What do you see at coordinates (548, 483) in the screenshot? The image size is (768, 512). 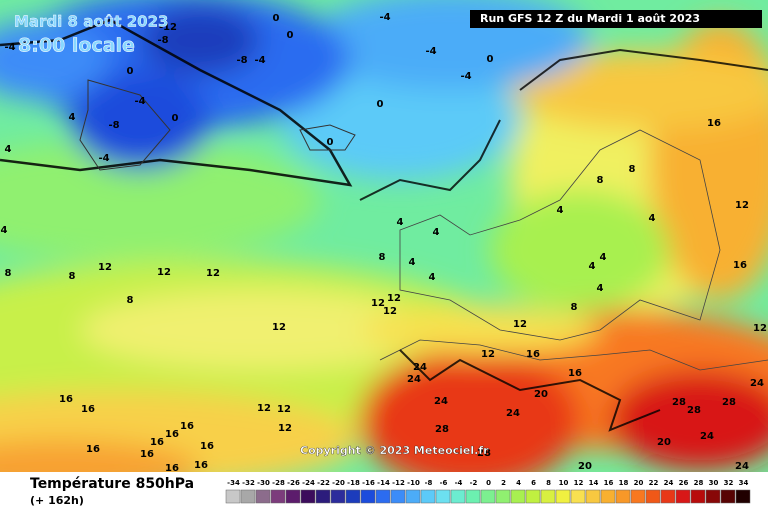 I see `scale-label: 8` at bounding box center [548, 483].